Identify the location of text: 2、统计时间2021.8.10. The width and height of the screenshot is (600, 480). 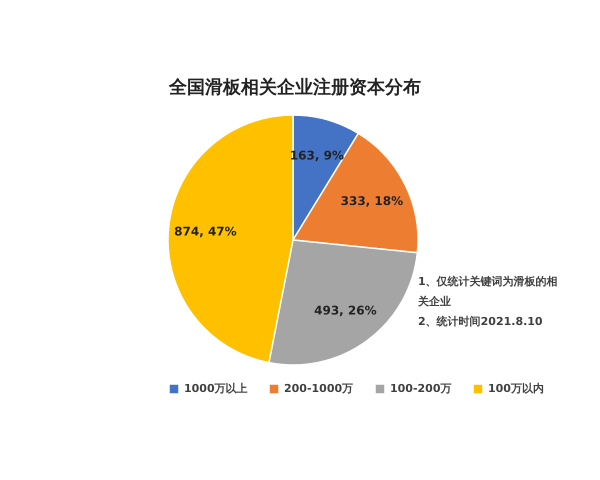
(481, 322).